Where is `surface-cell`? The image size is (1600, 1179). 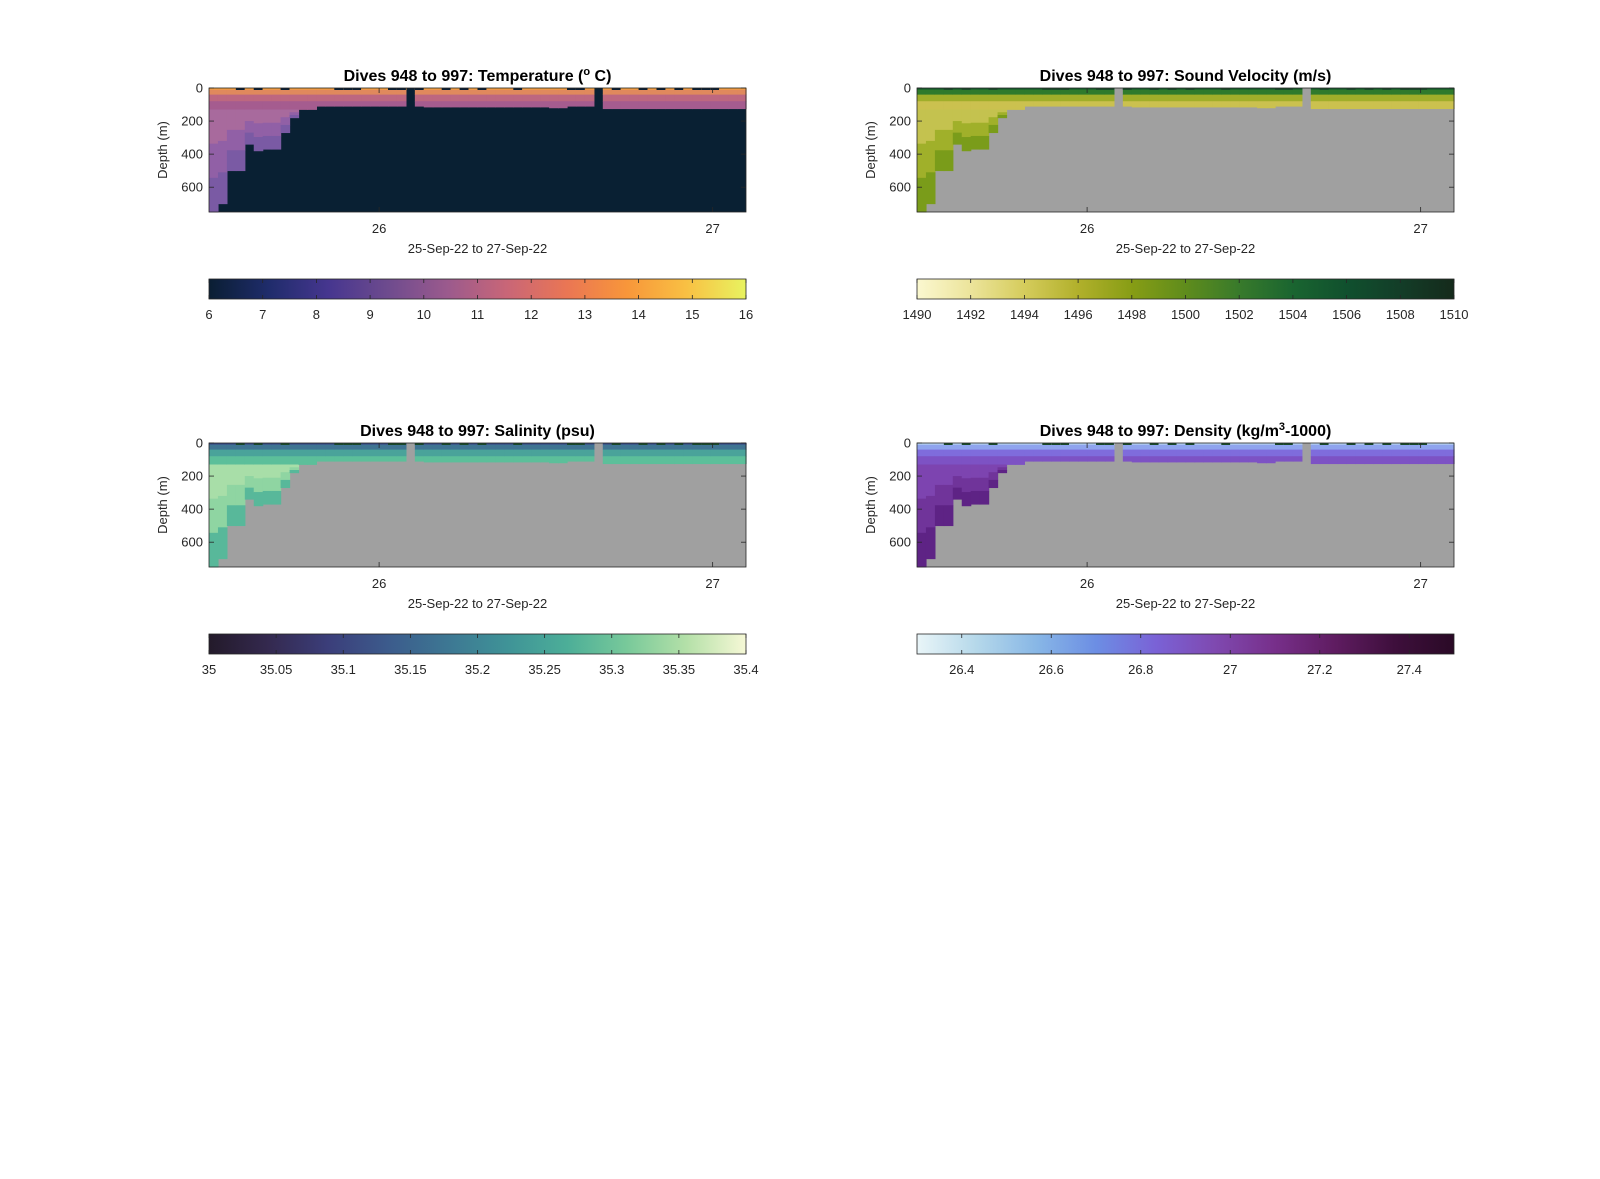 surface-cell is located at coordinates (1109, 444).